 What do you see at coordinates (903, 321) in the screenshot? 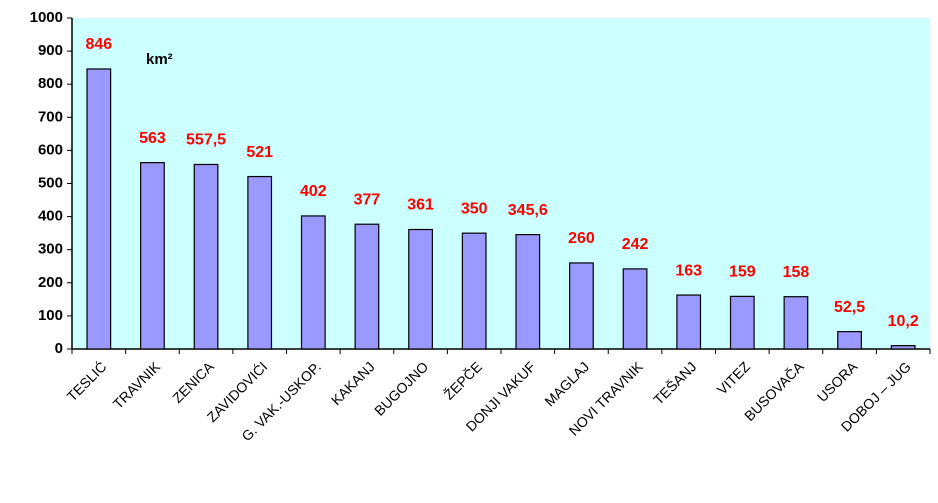
I see `value-label: 10,2` at bounding box center [903, 321].